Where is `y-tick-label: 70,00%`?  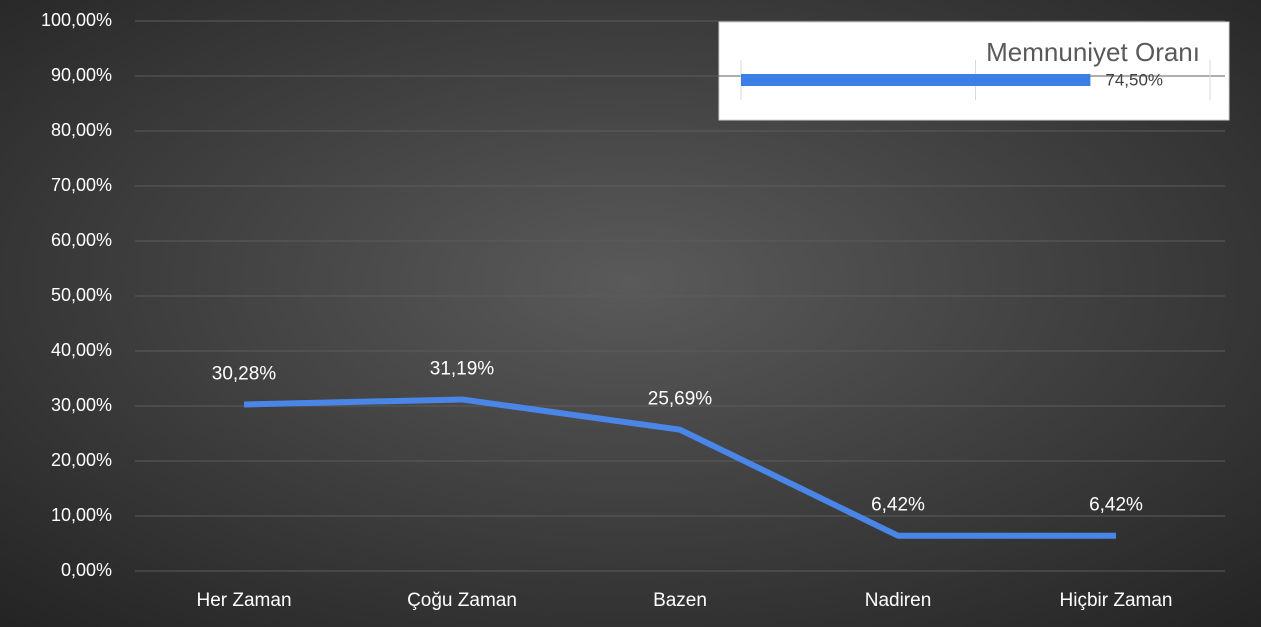
y-tick-label: 70,00% is located at coordinates (81, 185).